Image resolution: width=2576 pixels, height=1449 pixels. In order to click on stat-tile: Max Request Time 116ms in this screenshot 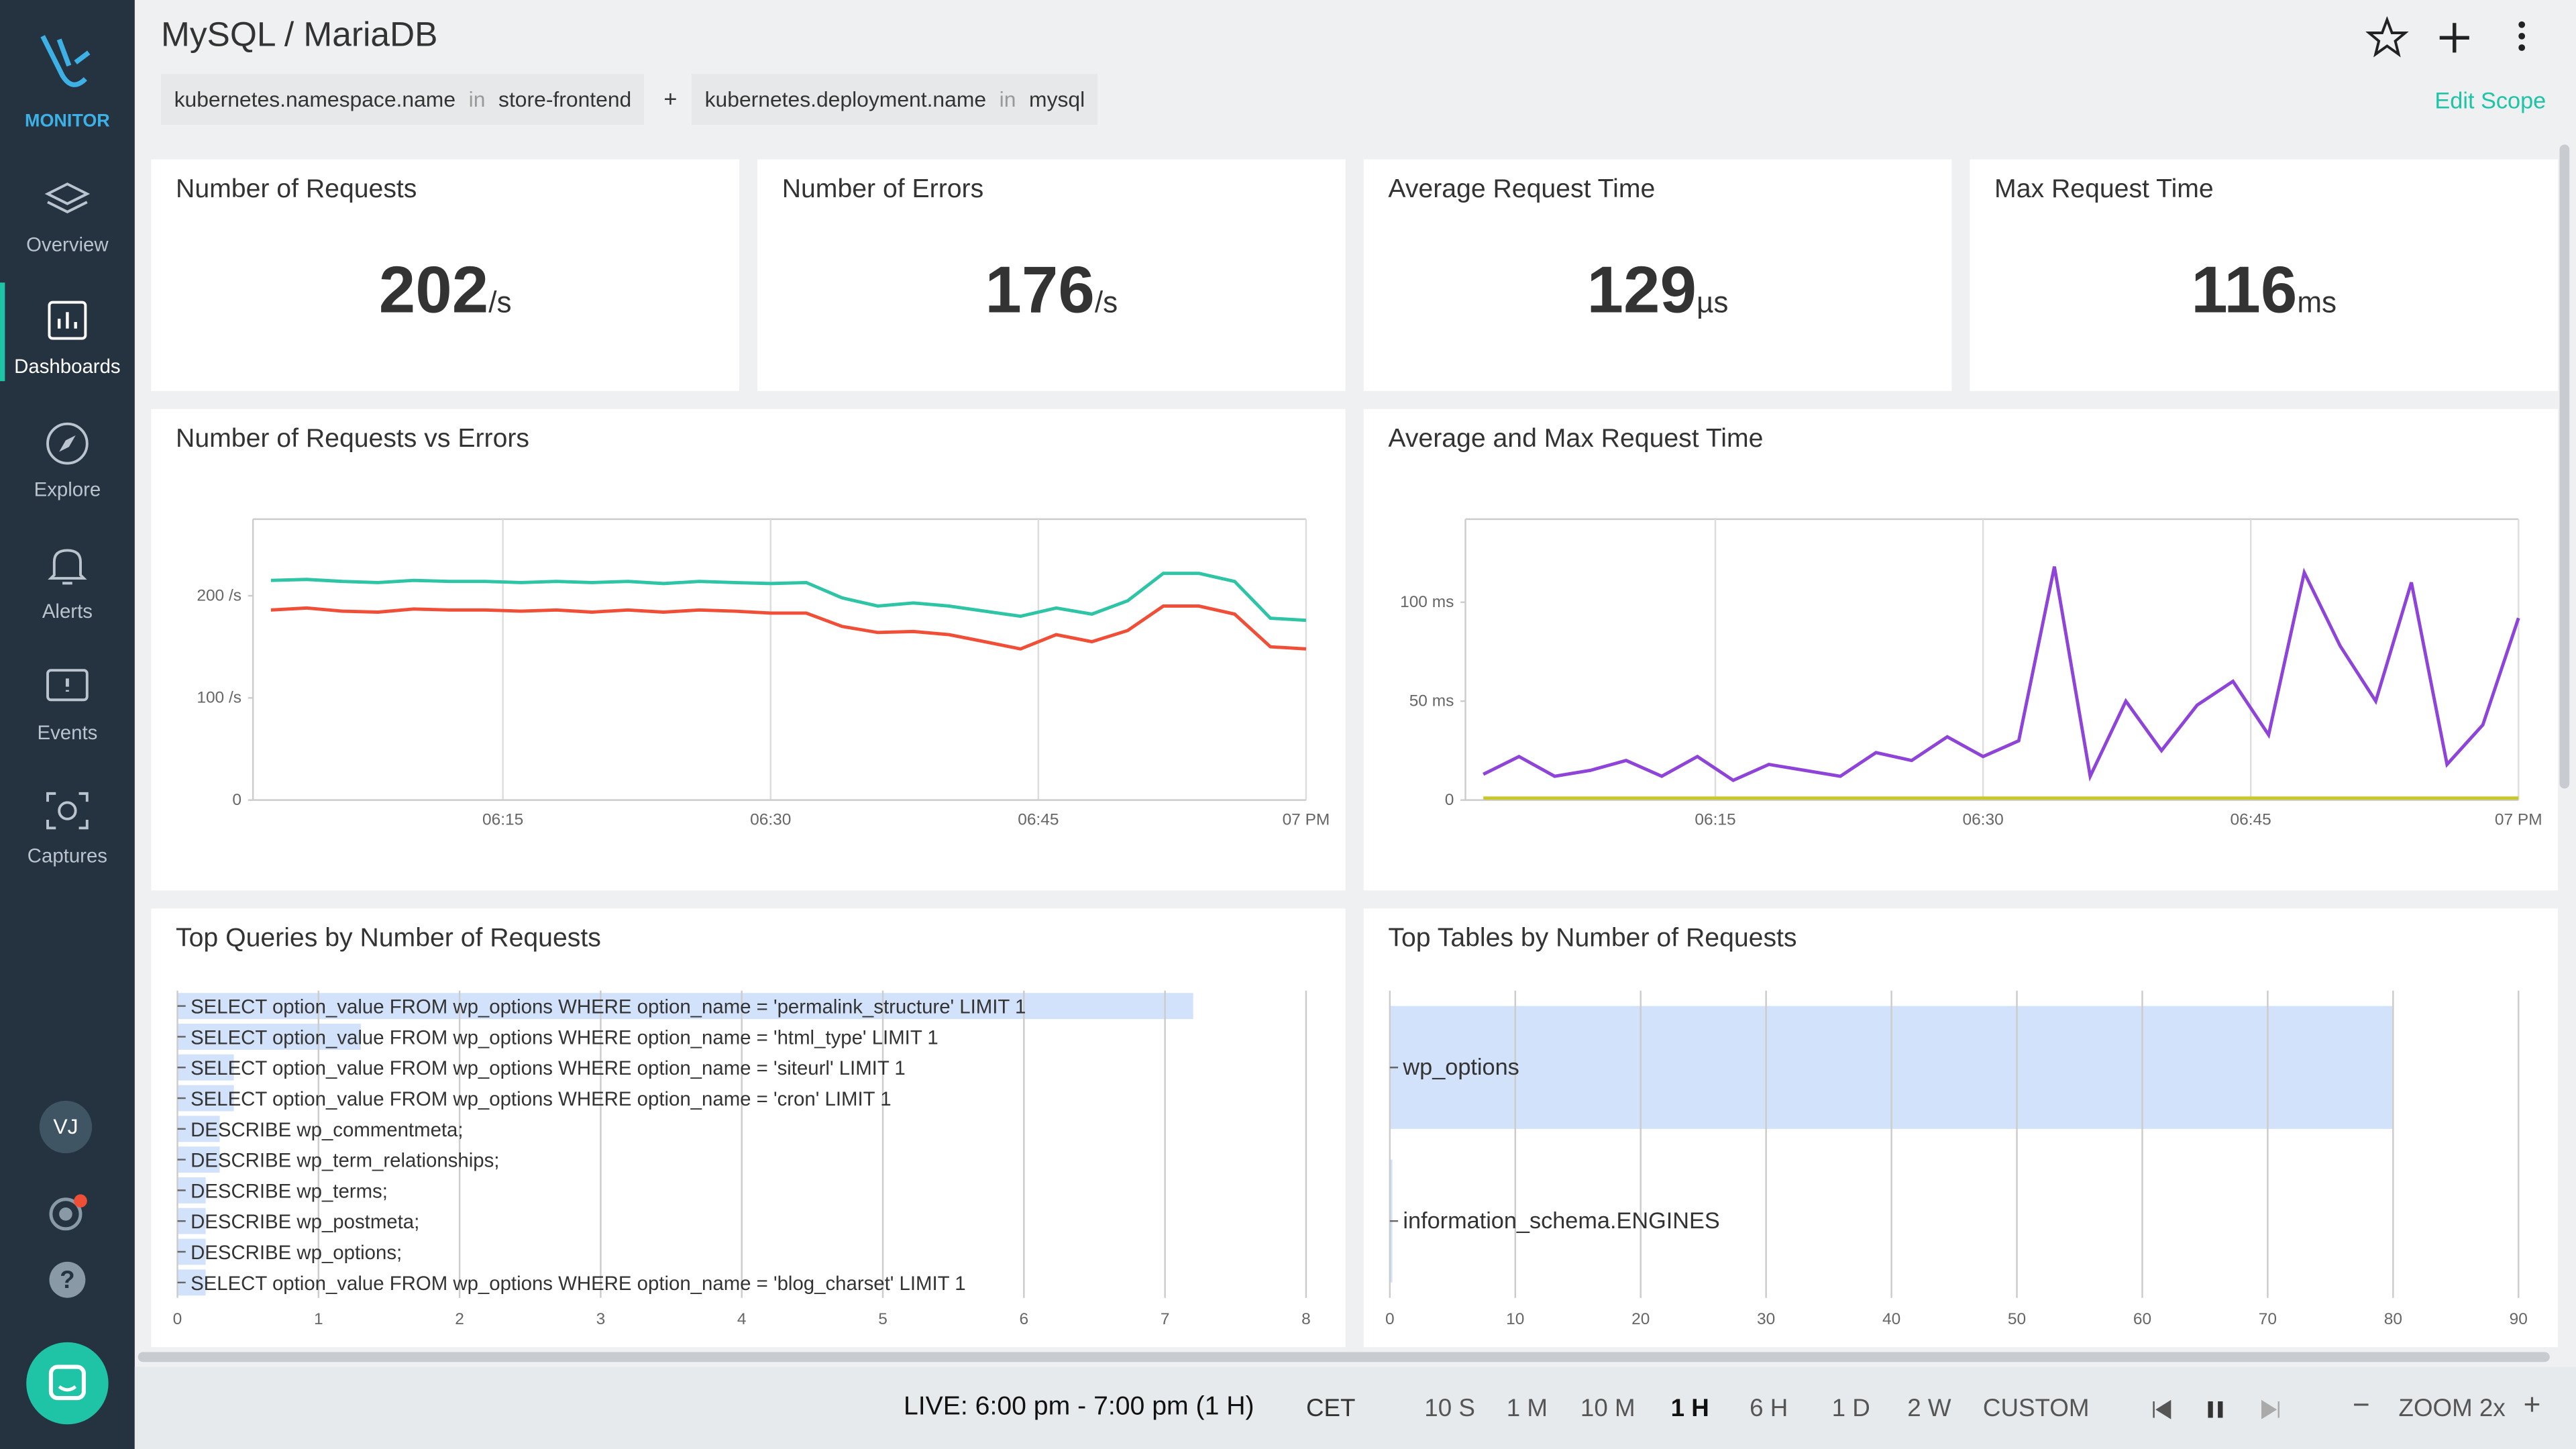, I will do `click(2264, 275)`.